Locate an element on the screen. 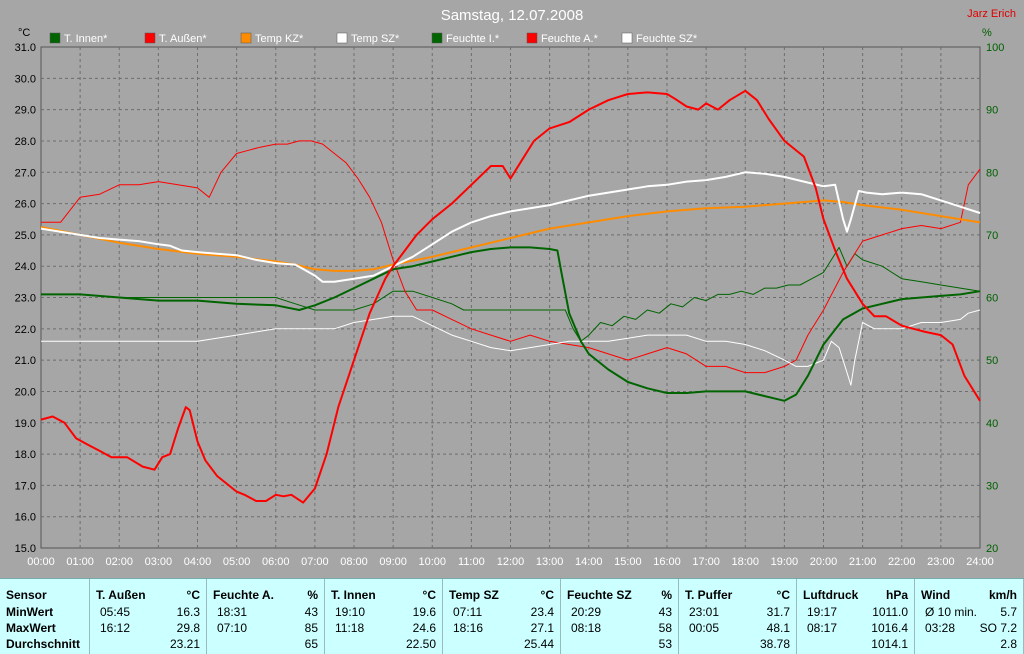 The image size is (1024, 654). stats-row: Ø 10 min. 5.7 is located at coordinates (969, 612).